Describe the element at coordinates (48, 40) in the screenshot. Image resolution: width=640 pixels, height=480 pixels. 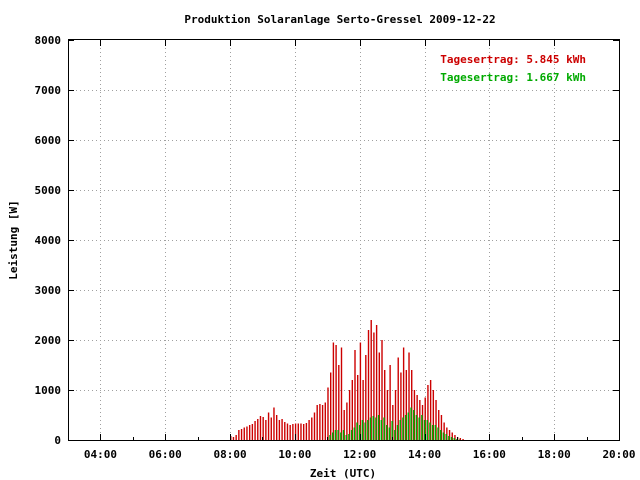
I see `y-tick-label: 8000` at that location.